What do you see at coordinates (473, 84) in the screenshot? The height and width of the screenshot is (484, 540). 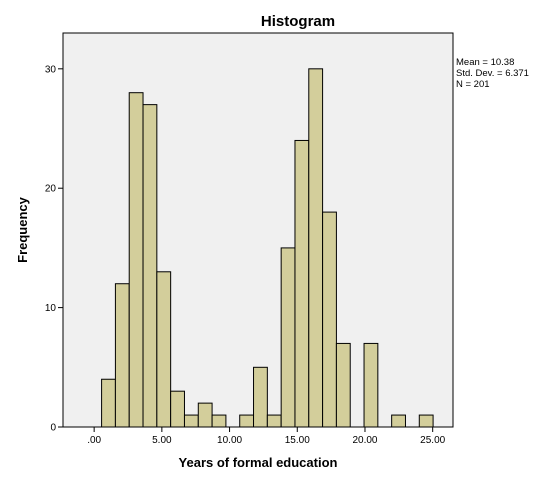 I see `stat-n: N = 201` at bounding box center [473, 84].